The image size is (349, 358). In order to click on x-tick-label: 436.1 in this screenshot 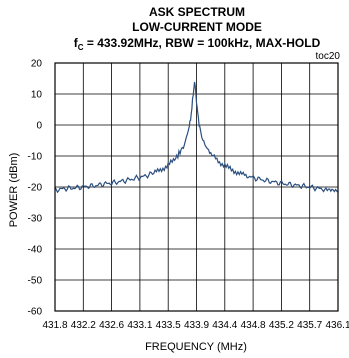, I will do `click(337, 325)`.